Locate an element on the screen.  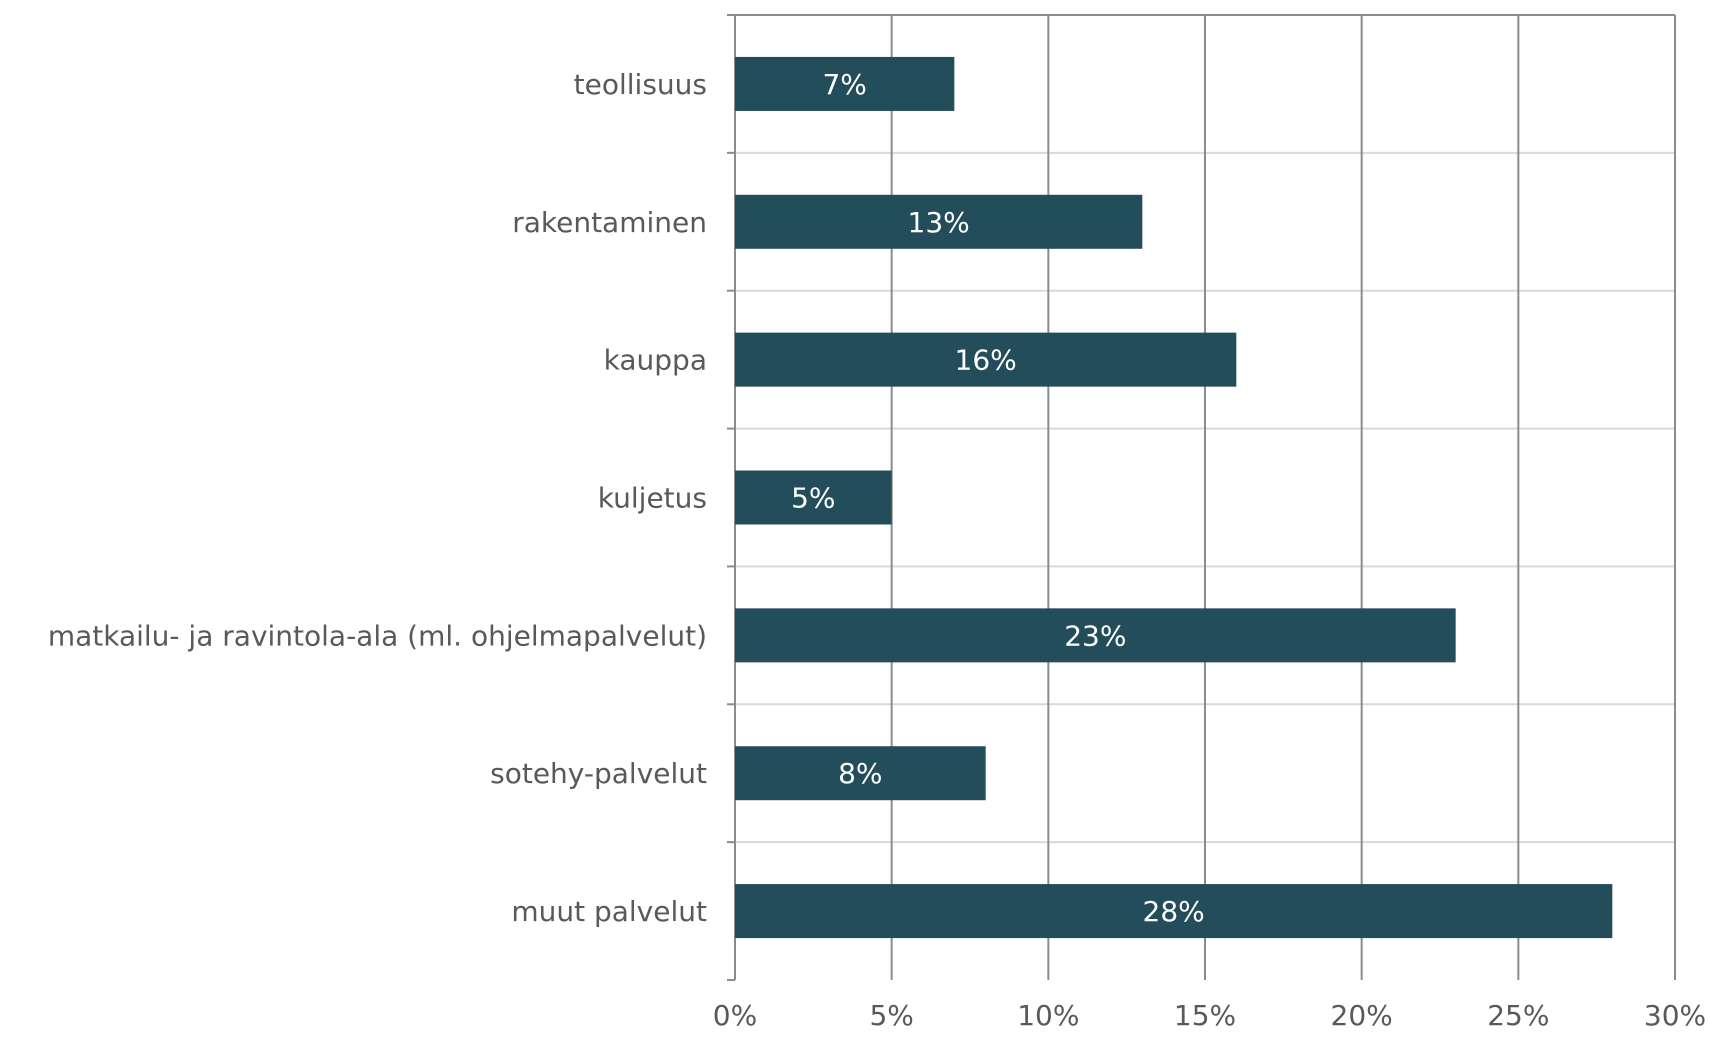
bar-data-label: 23% is located at coordinates (1095, 635).